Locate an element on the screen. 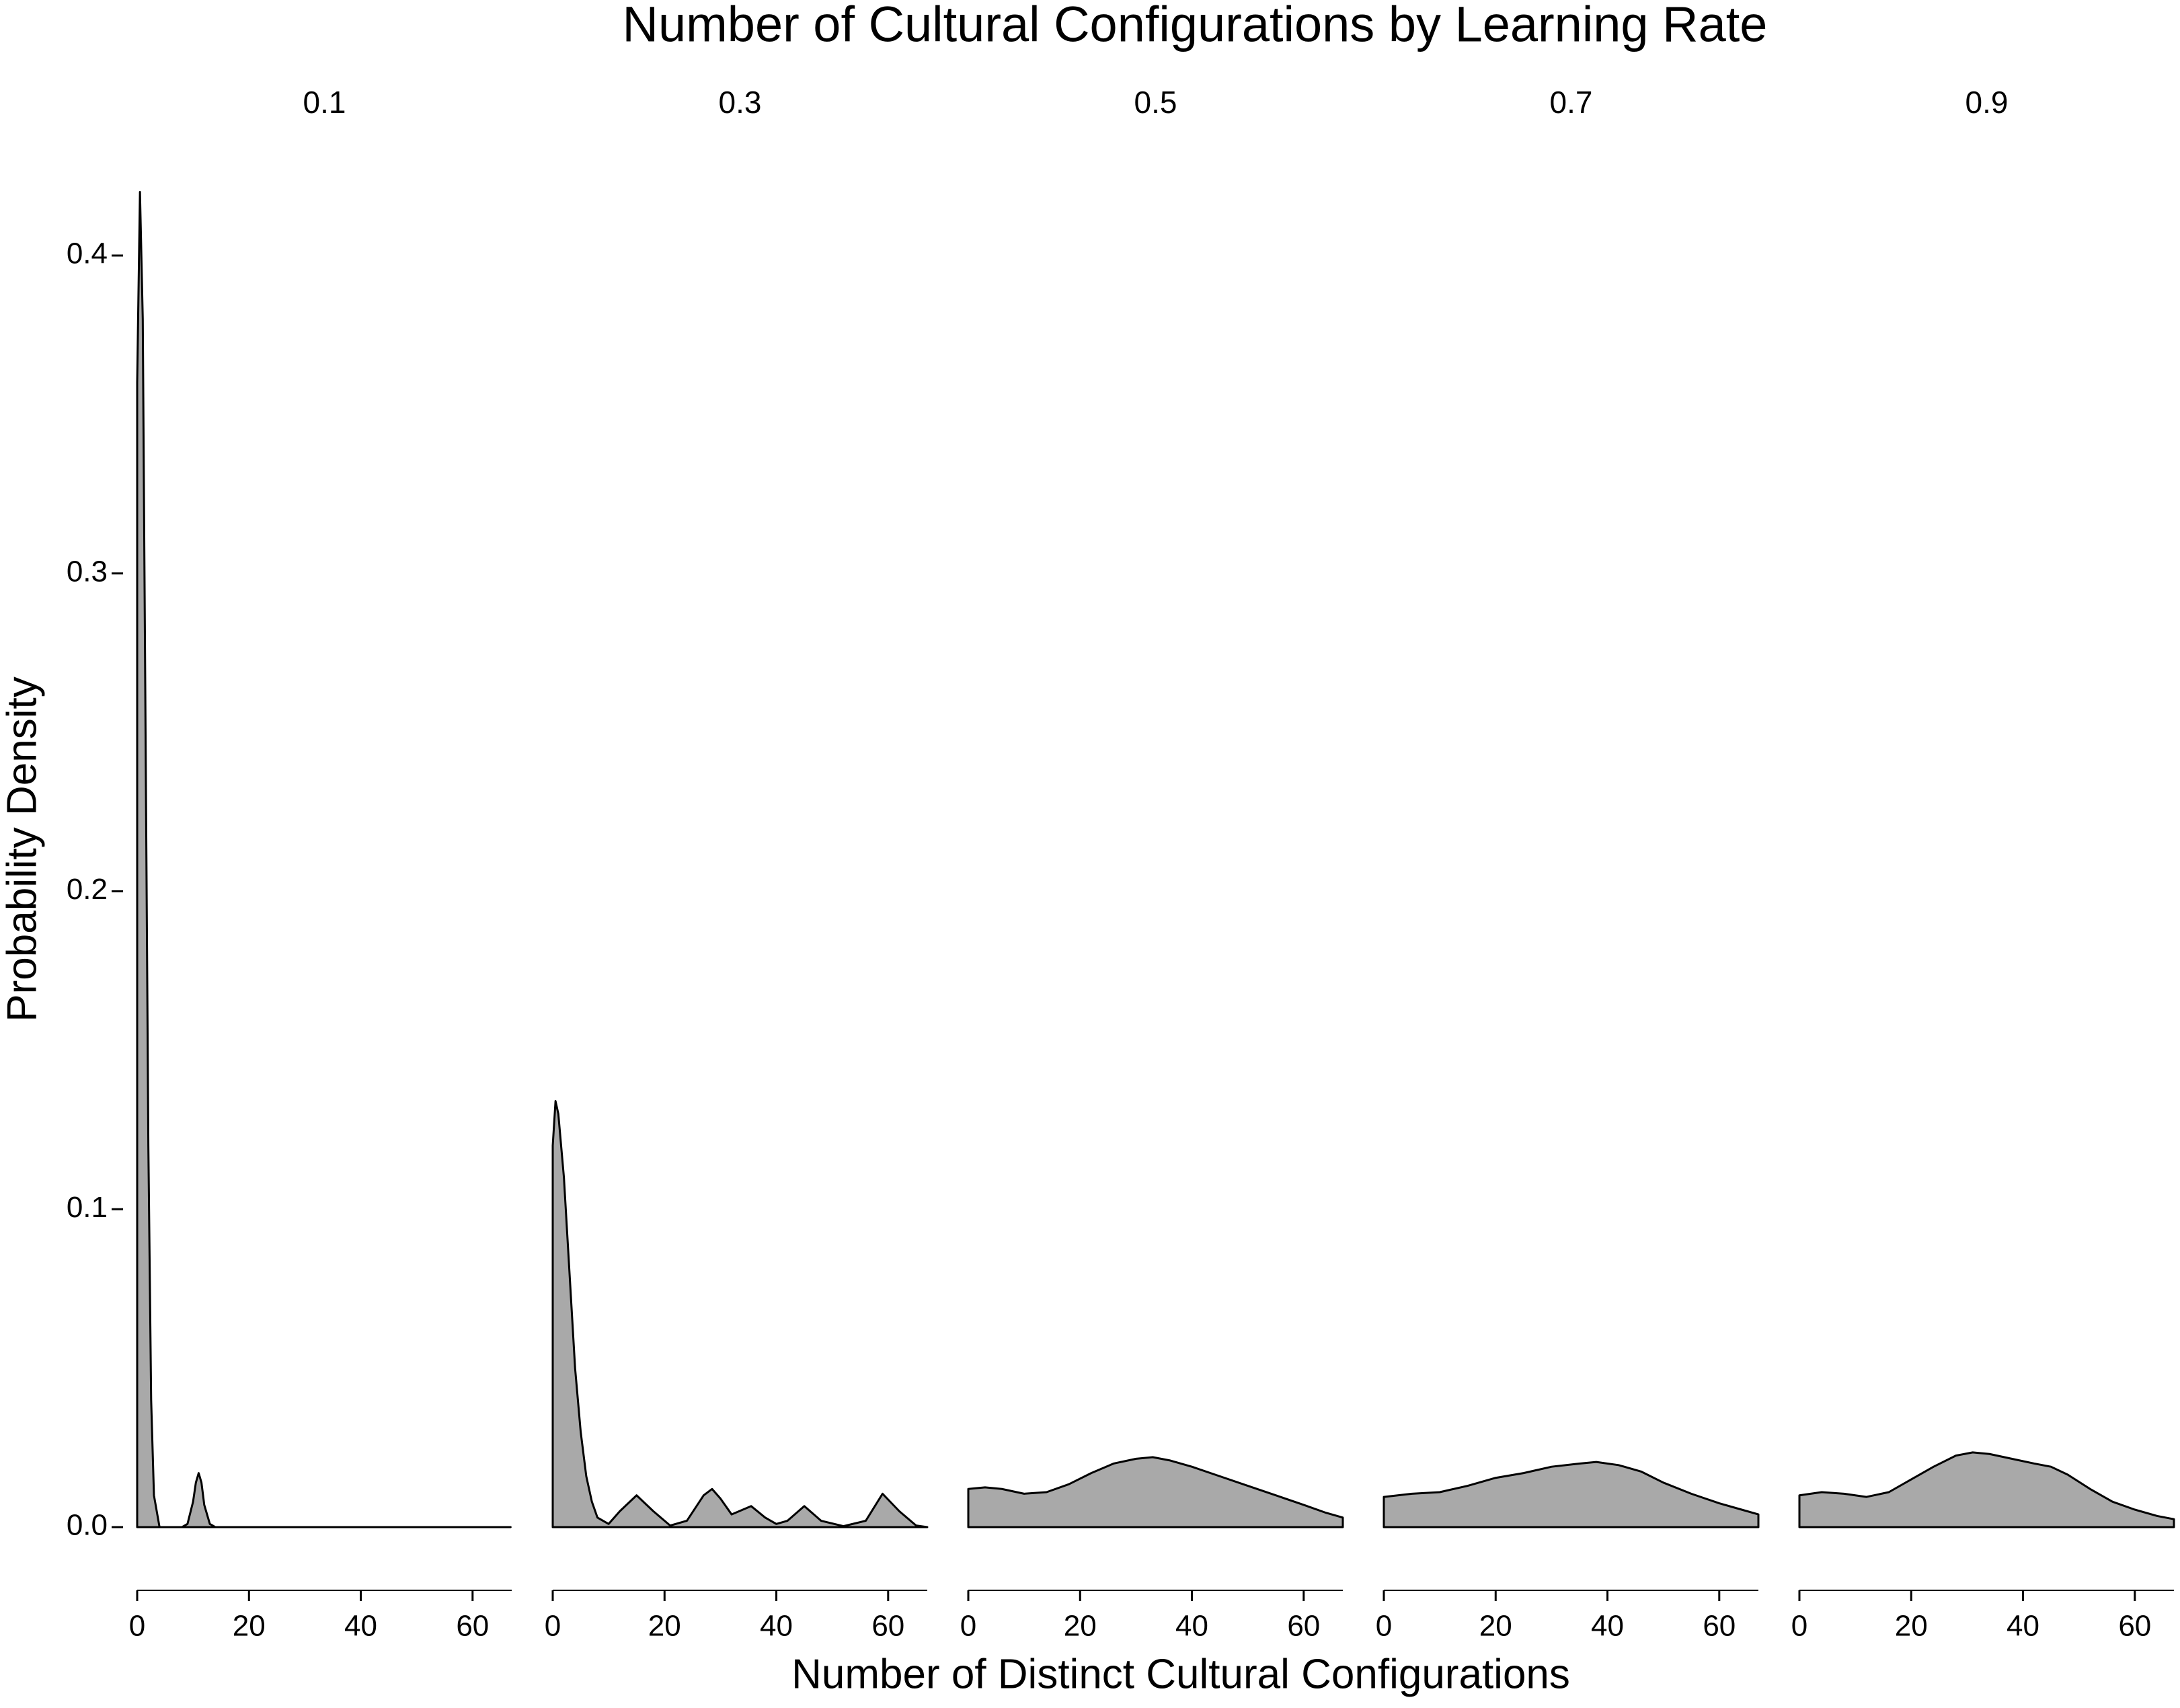 Image resolution: width=2180 pixels, height=1708 pixels. facet-label: 0.9 is located at coordinates (1987, 103).